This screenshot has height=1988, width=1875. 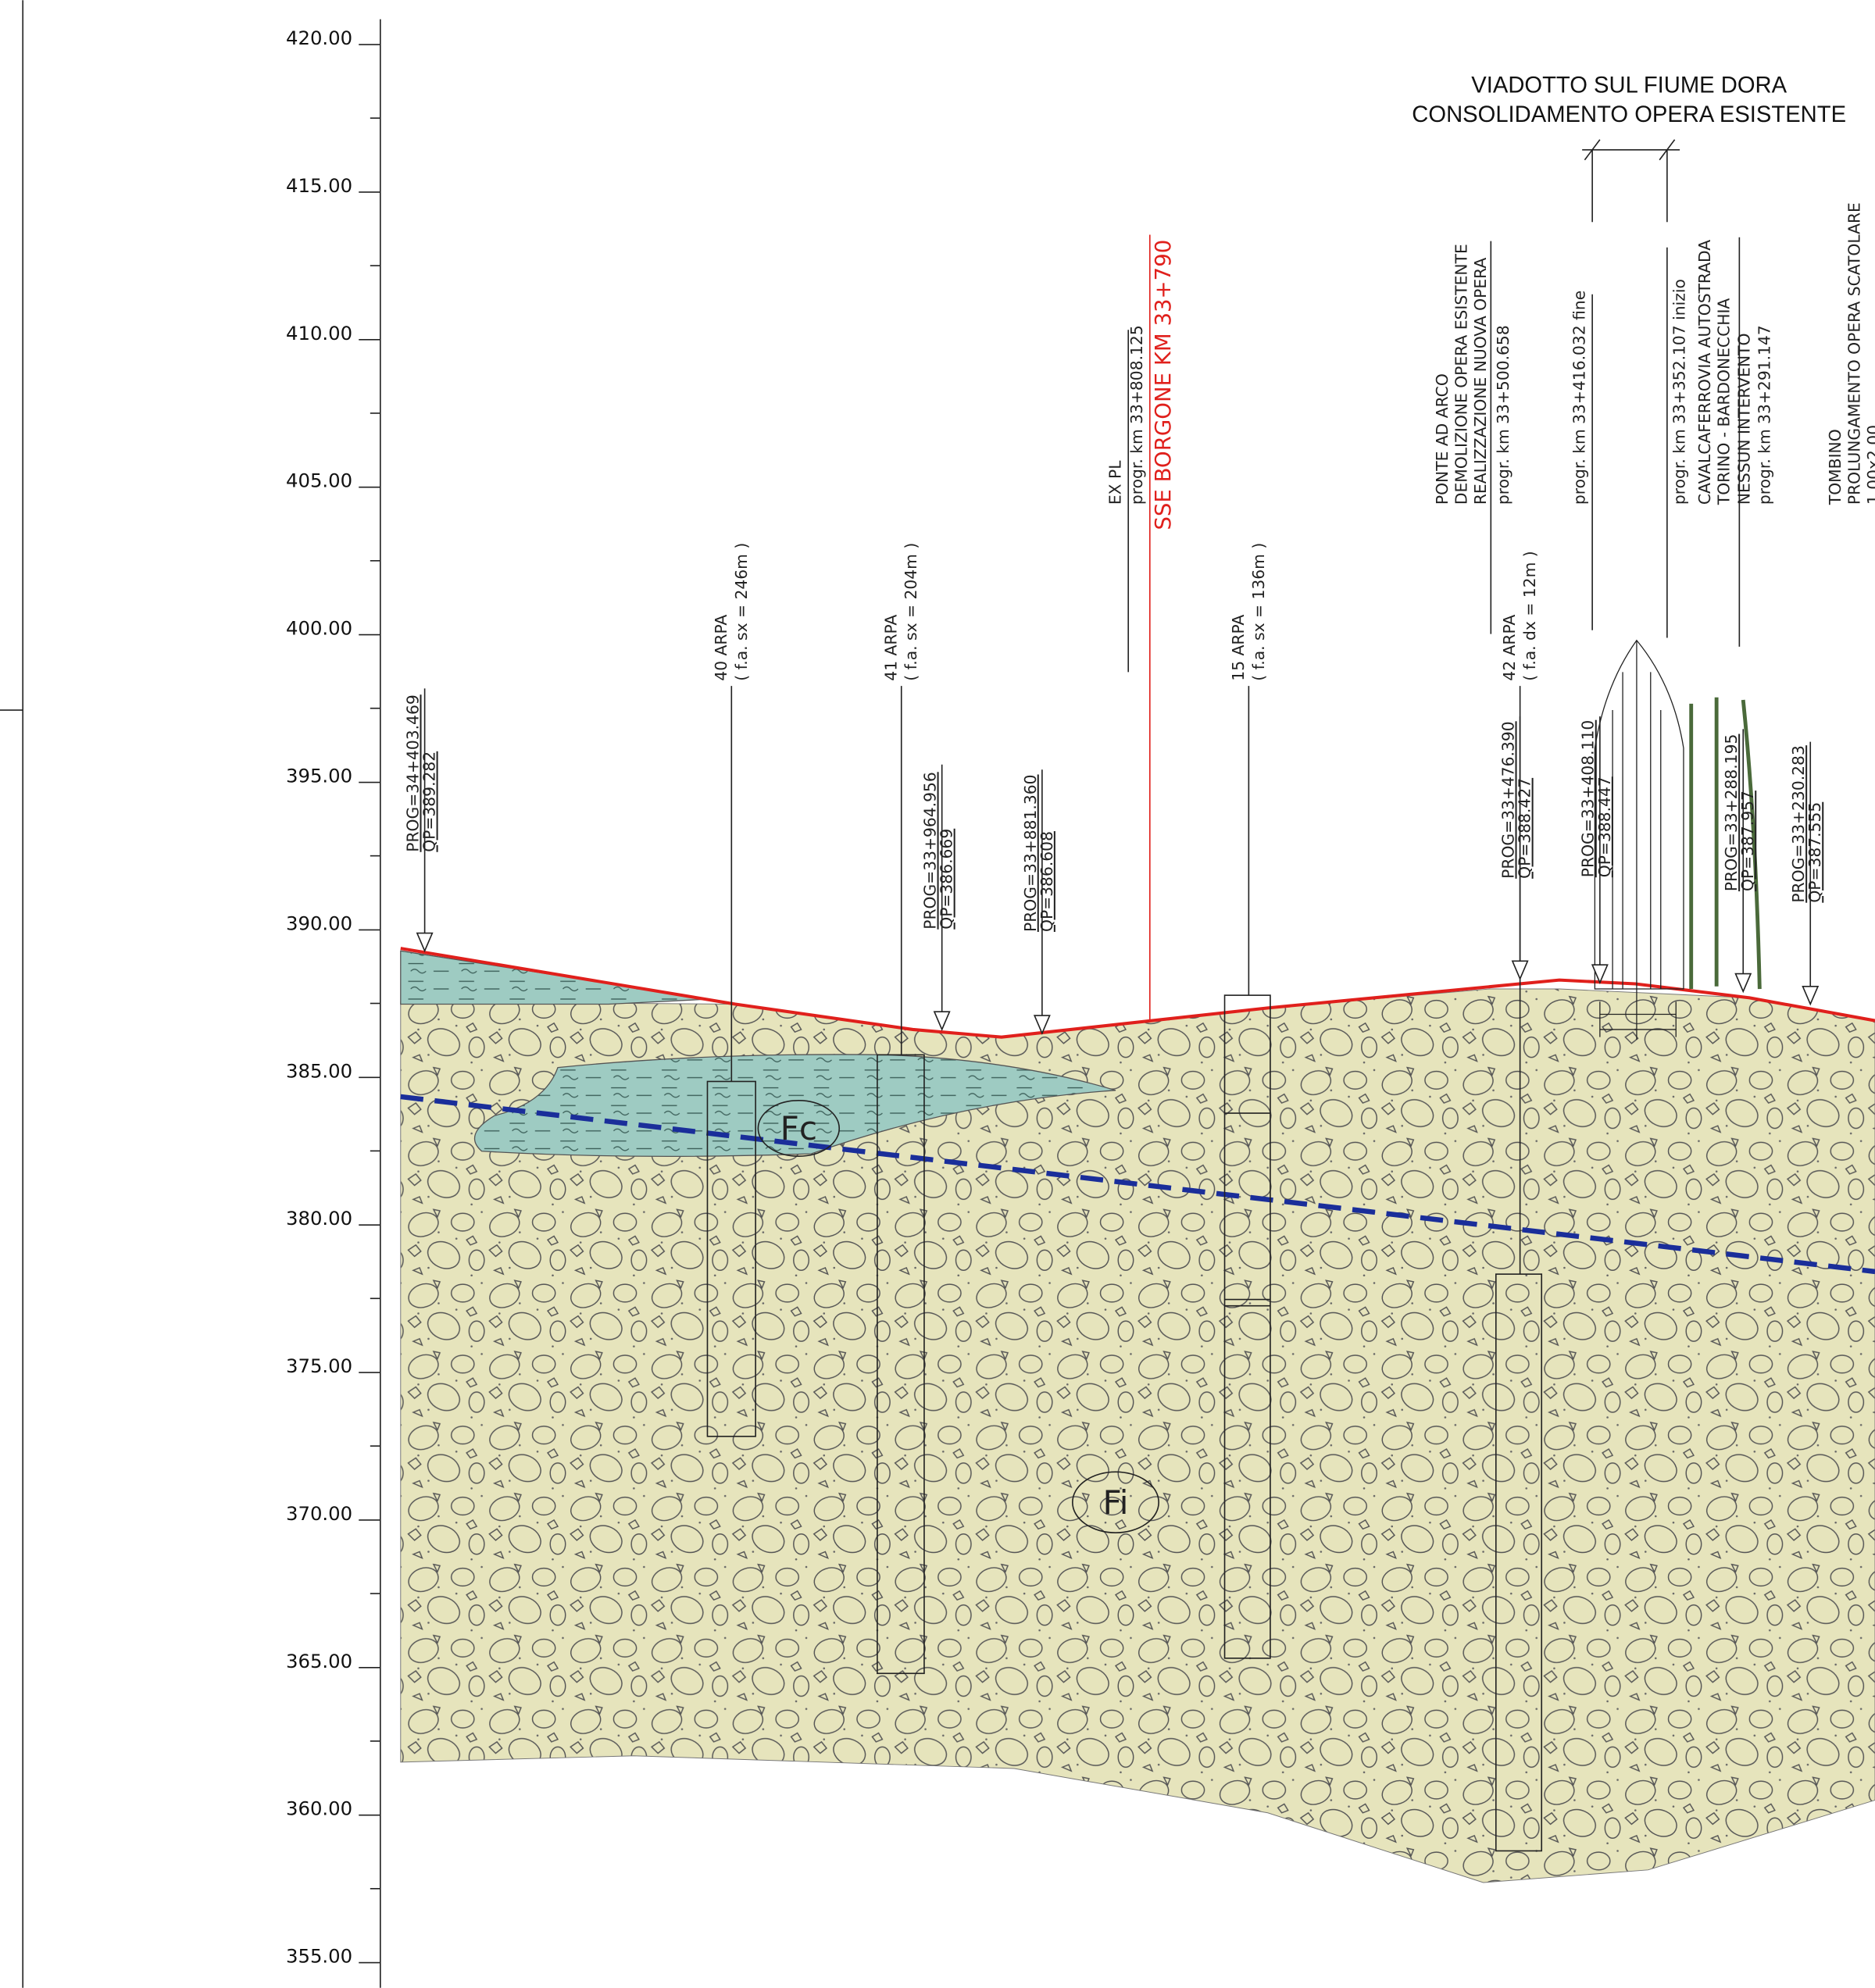 What do you see at coordinates (319, 38) in the screenshot?
I see `axis-label: 420.00` at bounding box center [319, 38].